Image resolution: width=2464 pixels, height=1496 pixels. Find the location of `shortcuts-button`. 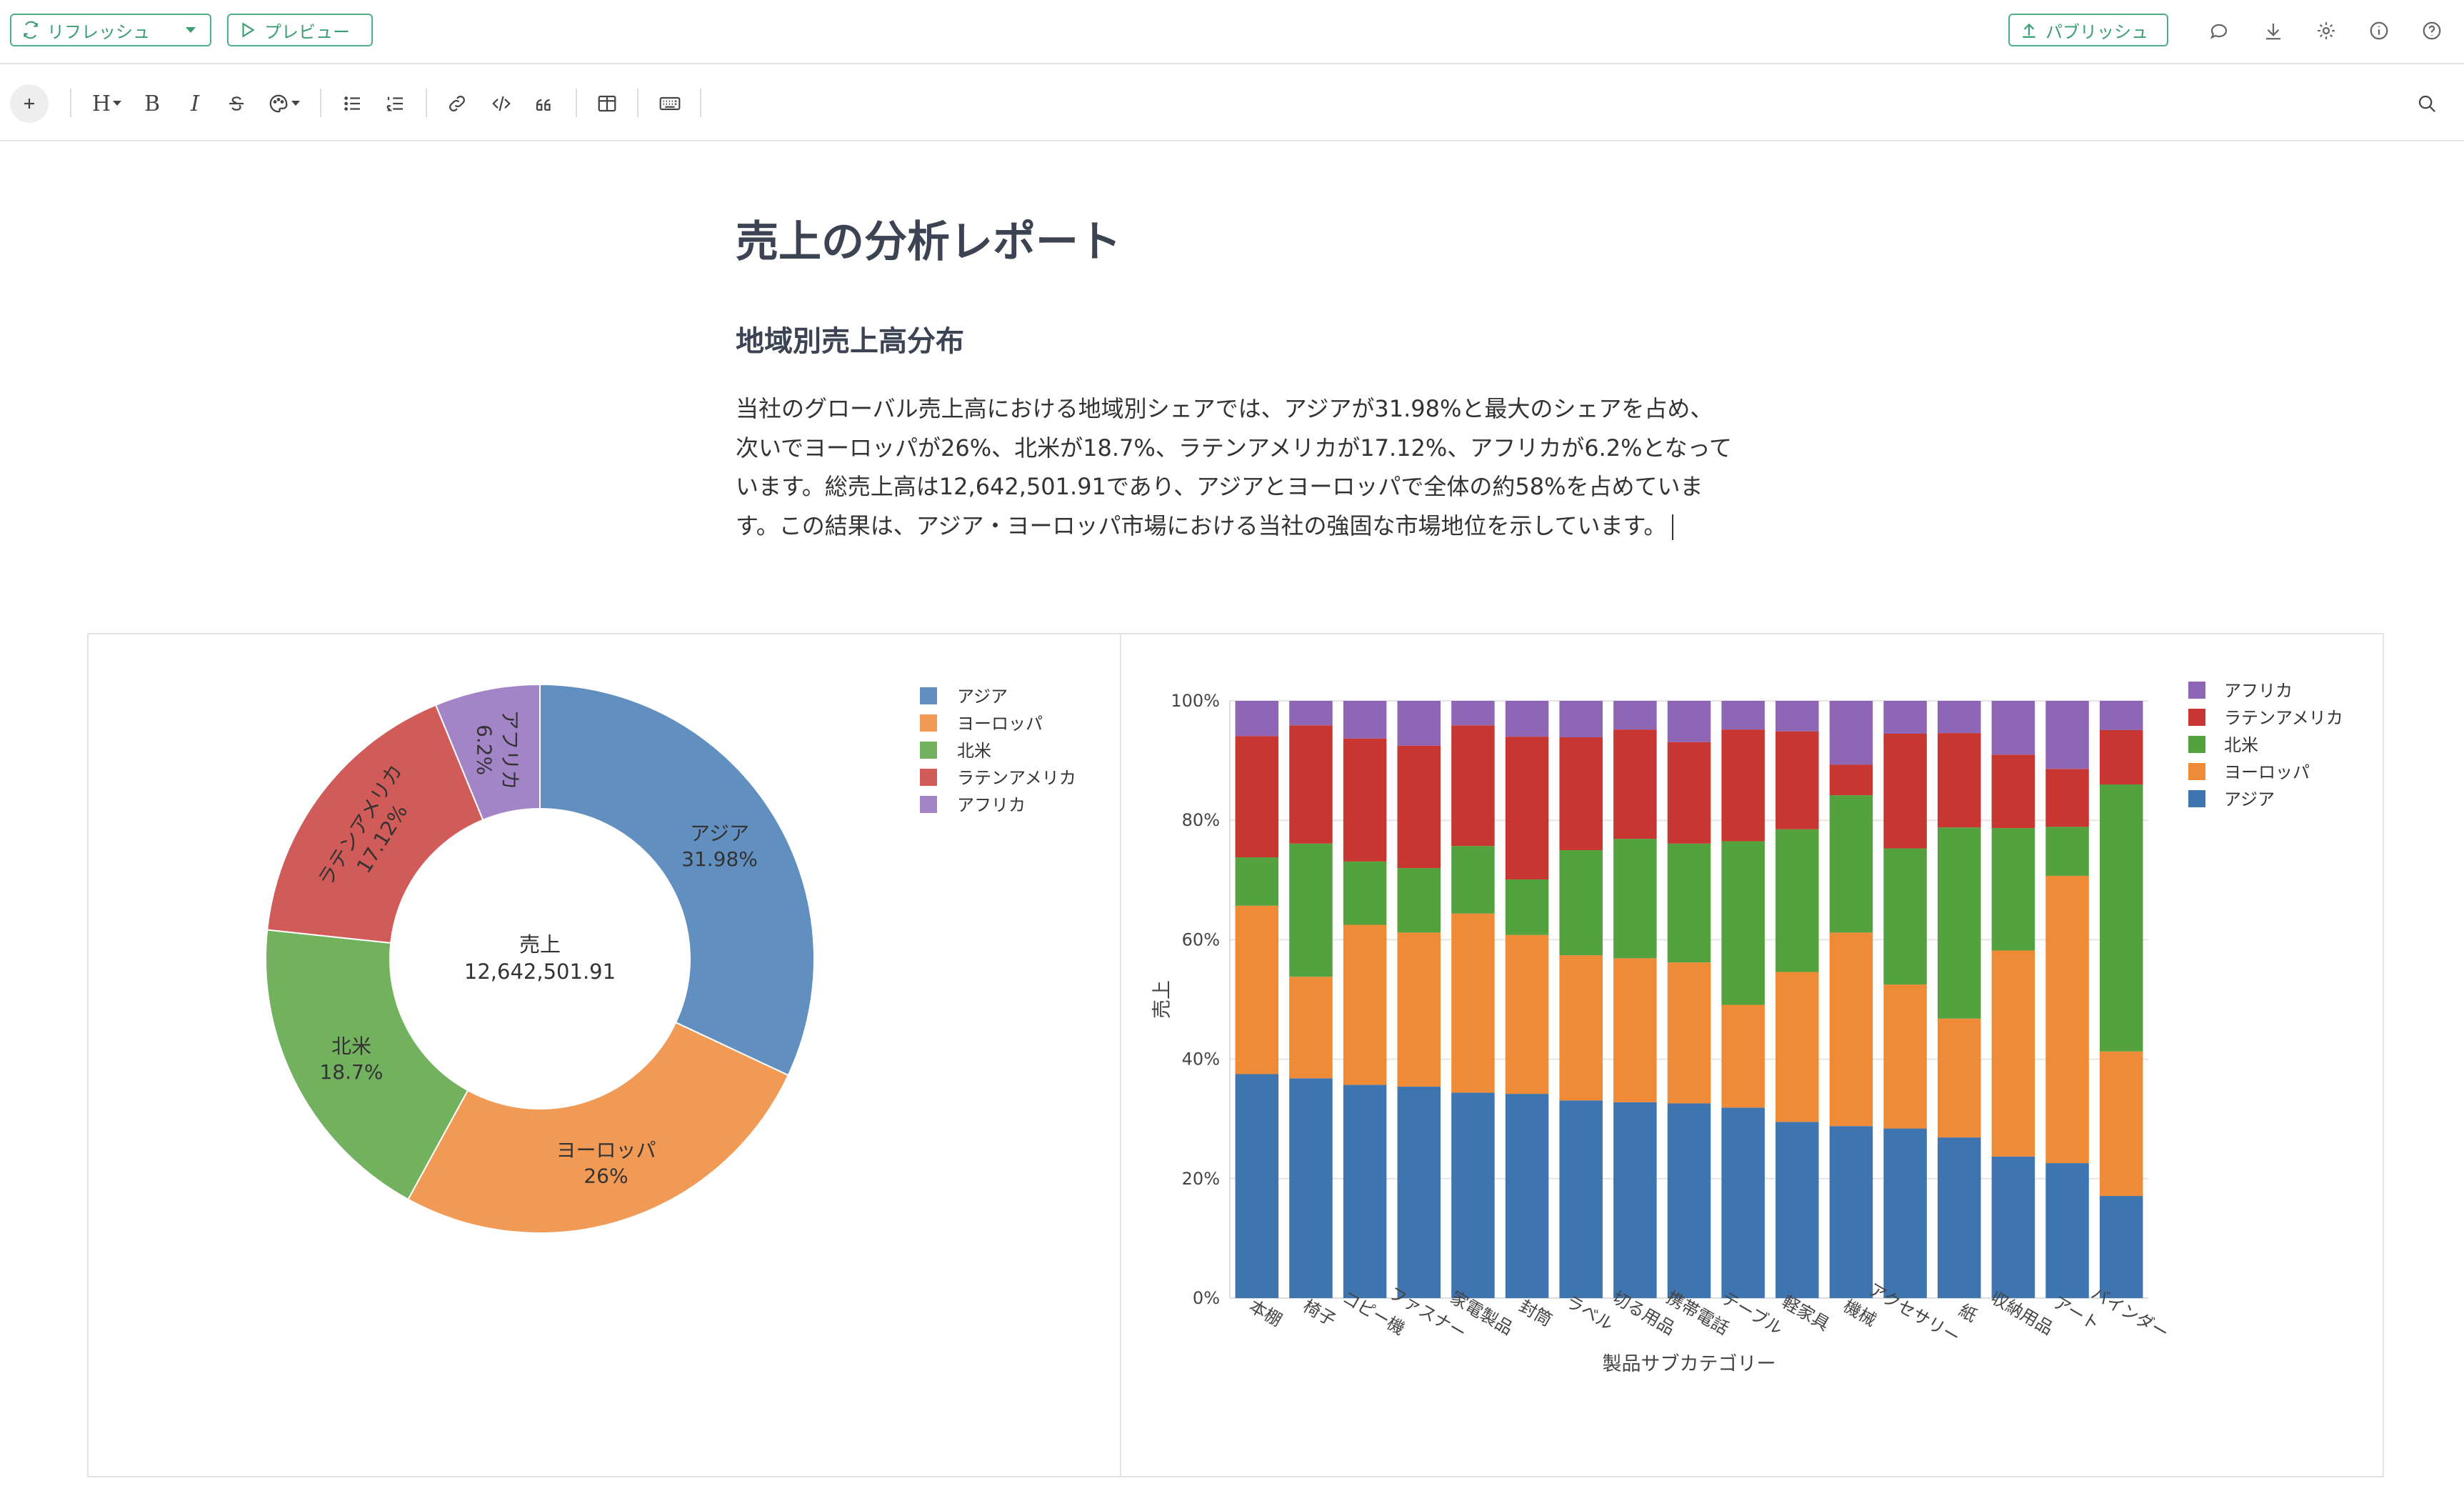

shortcuts-button is located at coordinates (670, 104).